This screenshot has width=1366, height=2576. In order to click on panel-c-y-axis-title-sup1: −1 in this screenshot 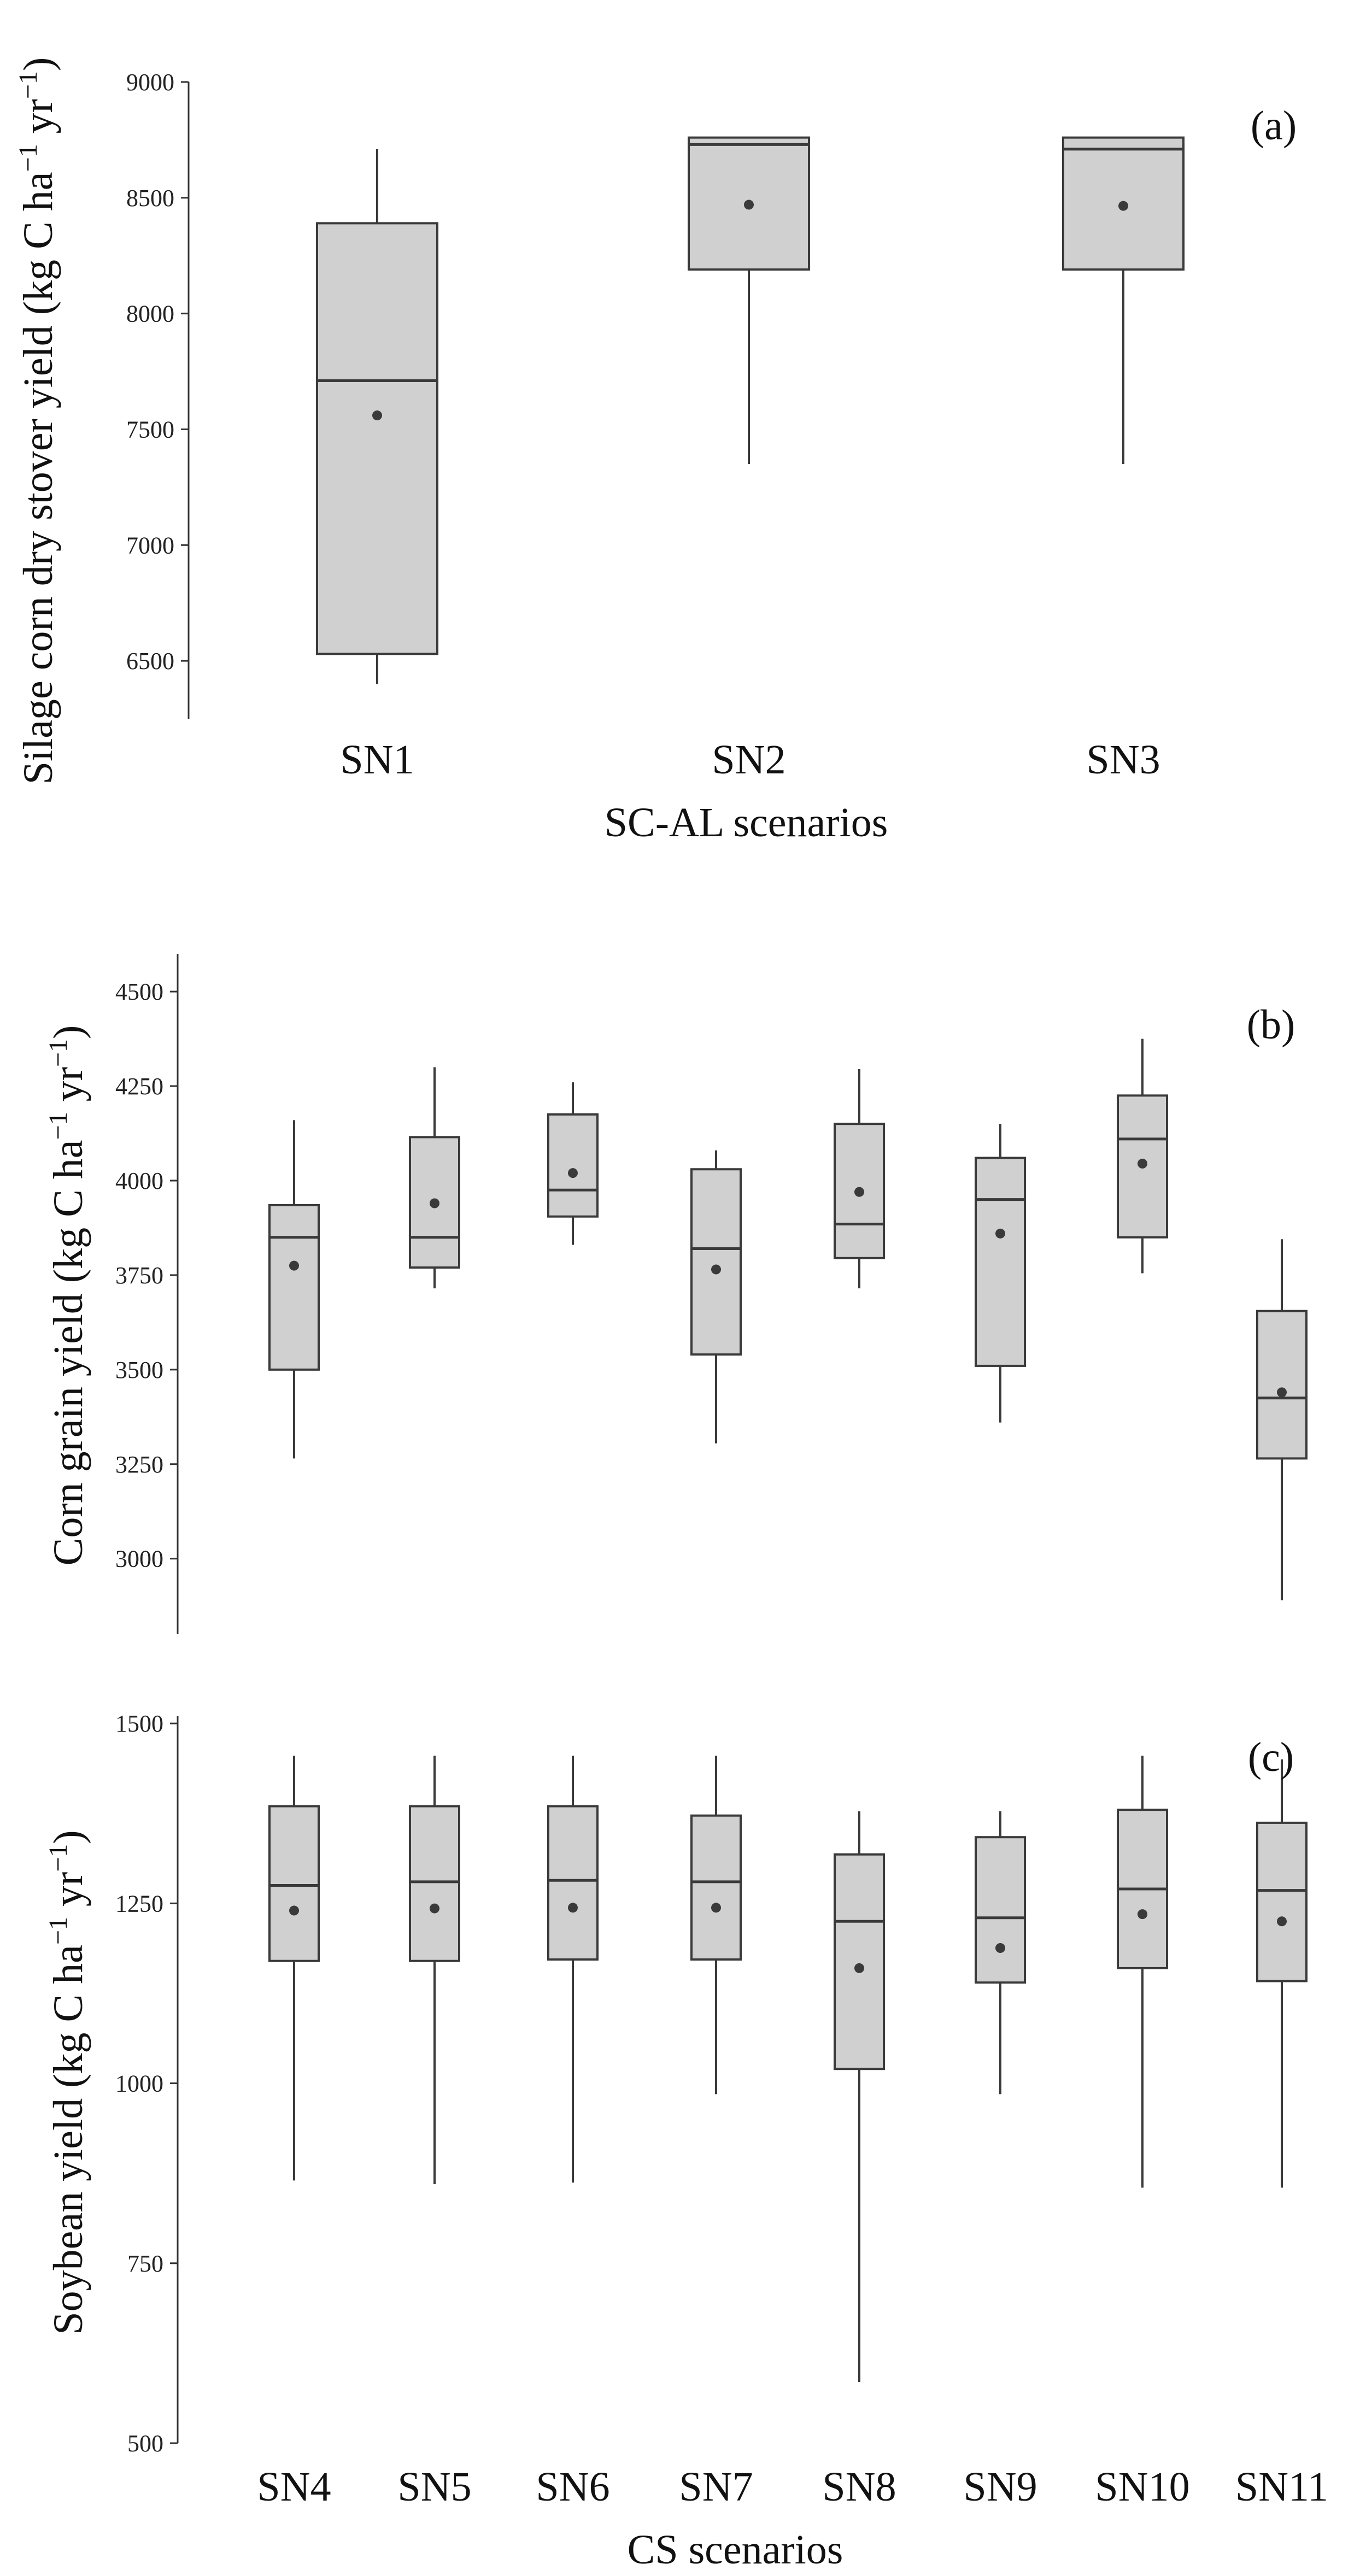, I will do `click(58, 1931)`.